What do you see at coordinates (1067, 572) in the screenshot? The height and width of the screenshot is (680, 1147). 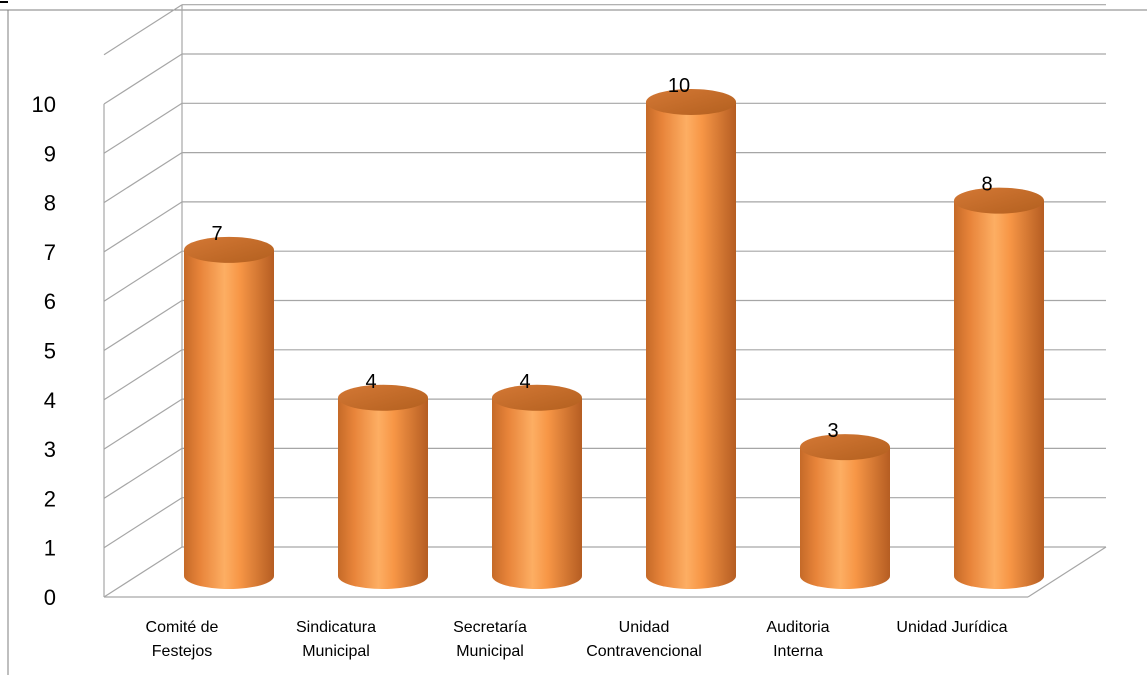 I see `floor-right-edge` at bounding box center [1067, 572].